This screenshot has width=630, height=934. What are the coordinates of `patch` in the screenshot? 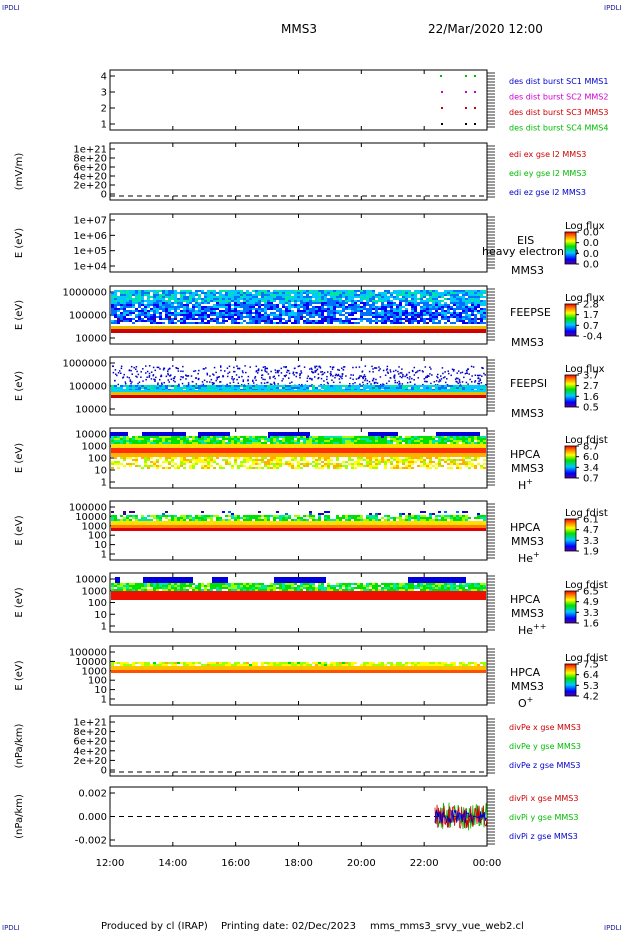 It's located at (458, 435).